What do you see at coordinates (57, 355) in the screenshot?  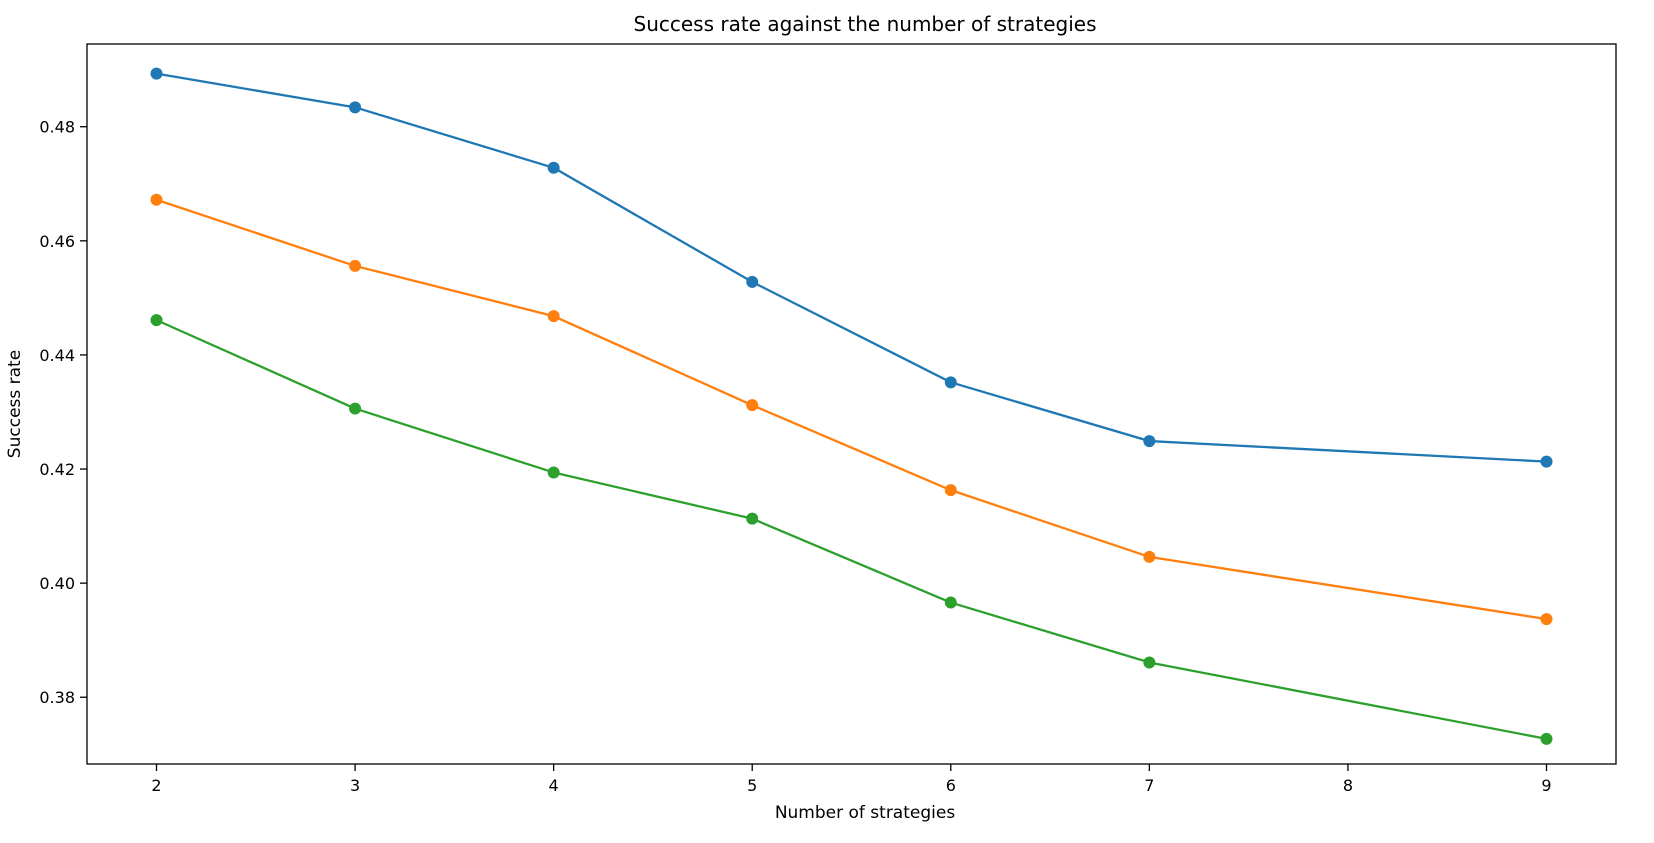 I see `y-tick-label: 0.44` at bounding box center [57, 355].